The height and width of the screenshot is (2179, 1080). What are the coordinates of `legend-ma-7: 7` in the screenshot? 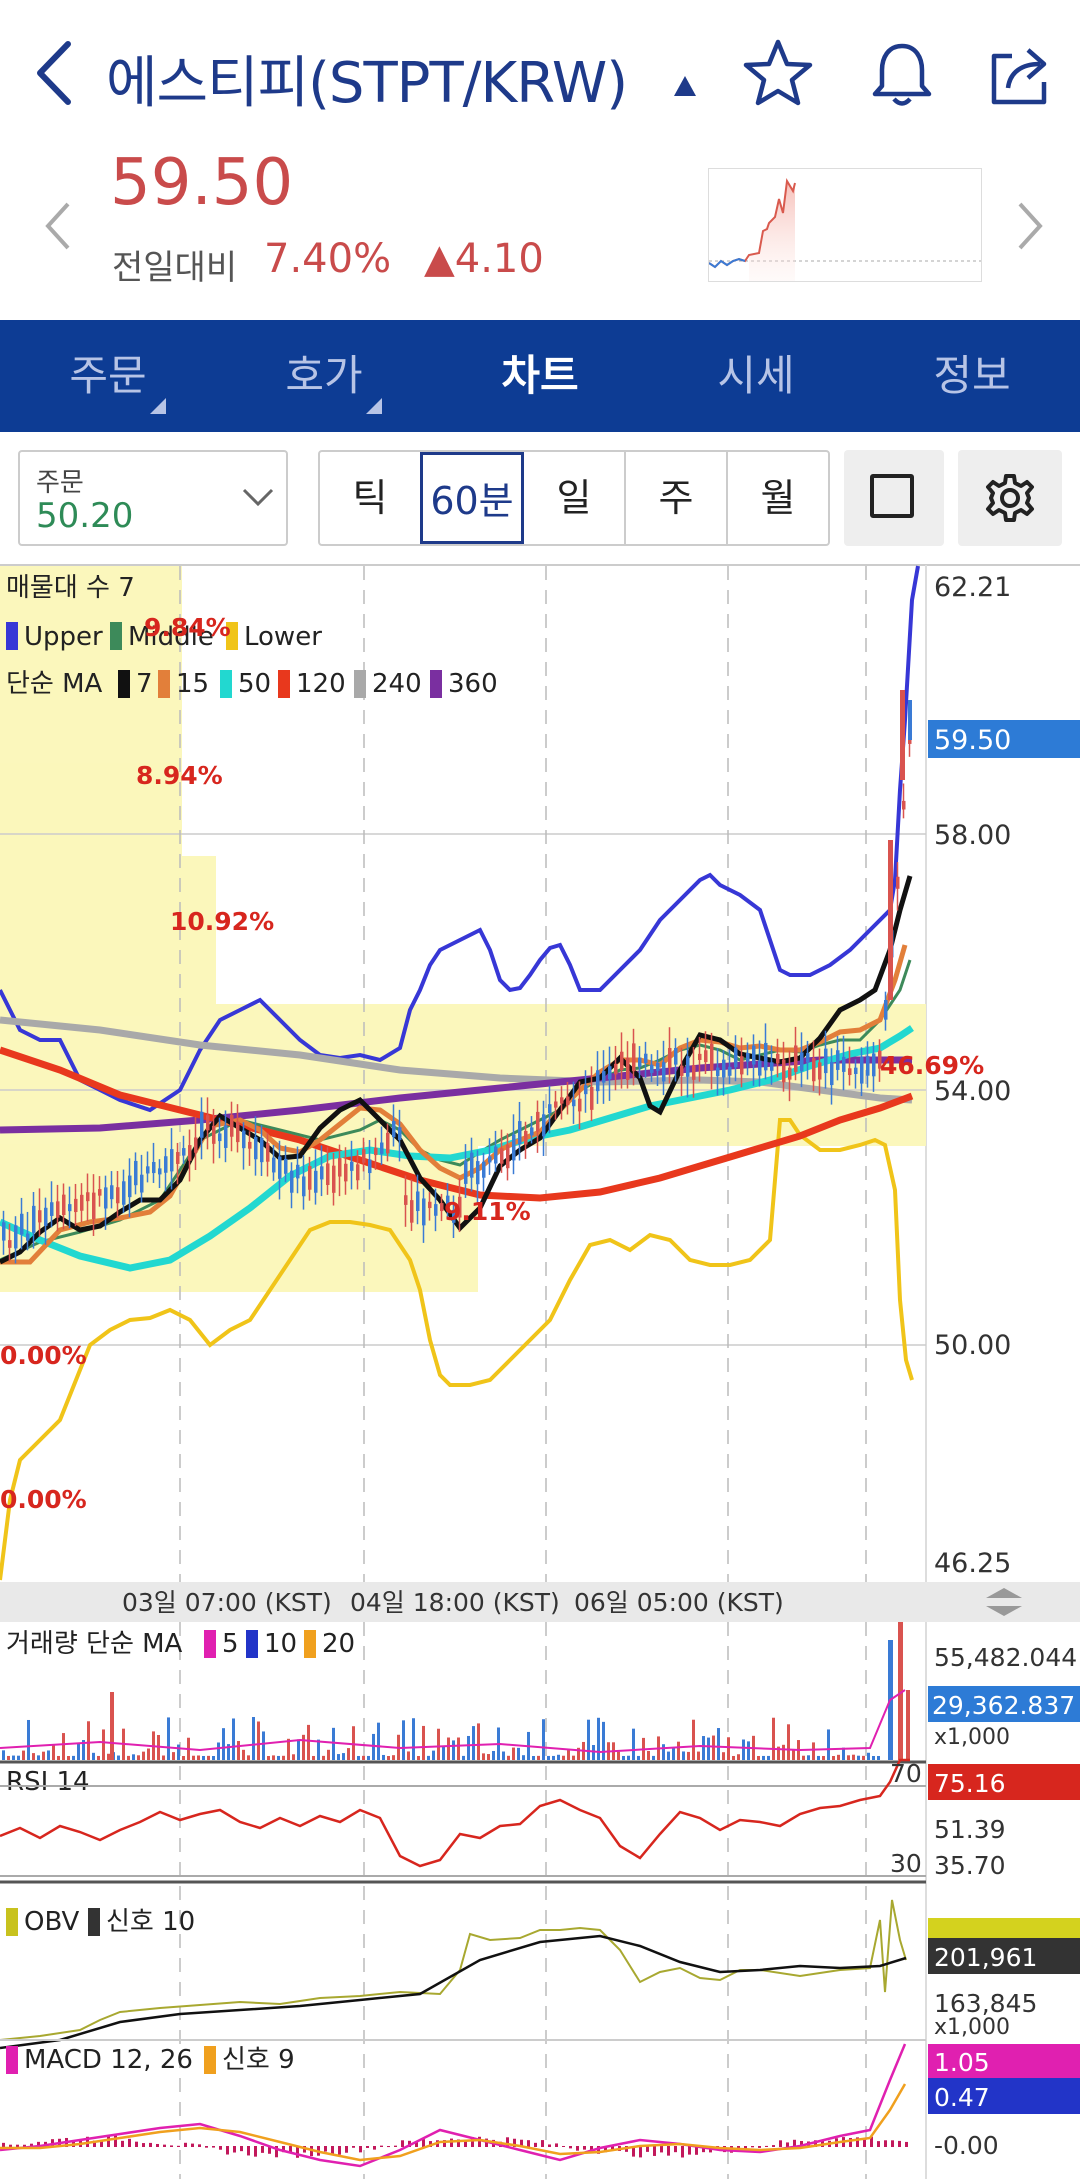 It's located at (144, 684).